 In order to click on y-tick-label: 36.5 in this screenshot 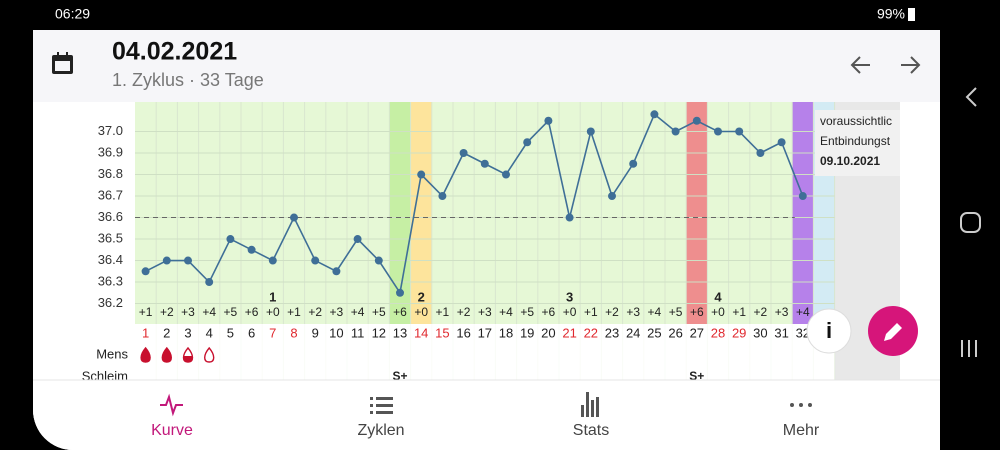, I will do `click(110, 237)`.